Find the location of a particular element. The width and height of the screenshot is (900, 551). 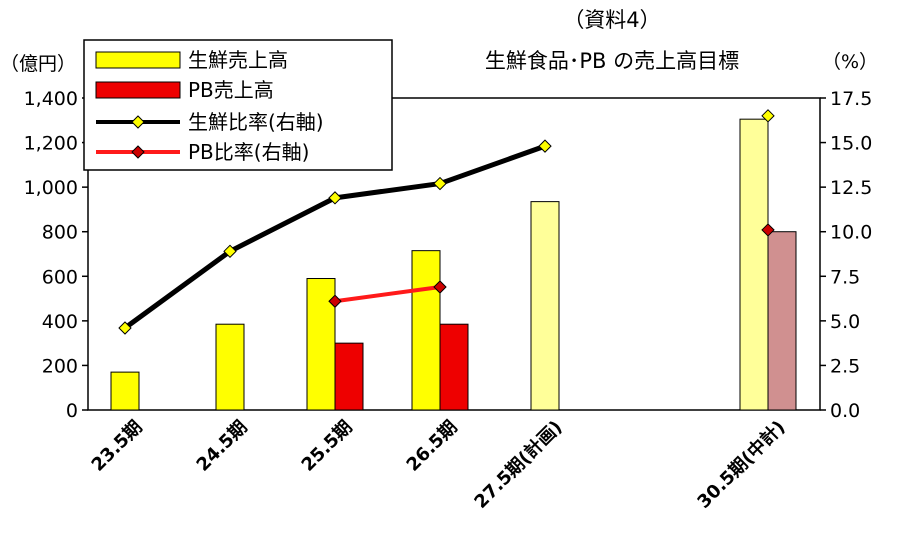

left-axis-tick-label: 1,200 is located at coordinates (51, 144).